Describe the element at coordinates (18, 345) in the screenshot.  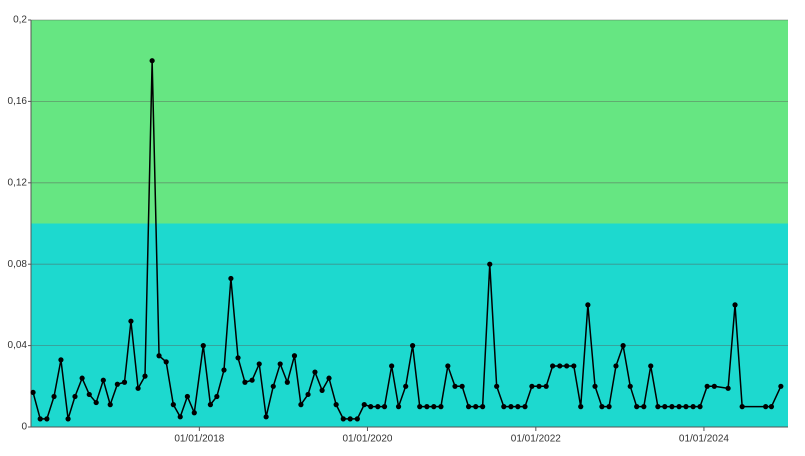
I see `y-tick-label: 0,04` at that location.